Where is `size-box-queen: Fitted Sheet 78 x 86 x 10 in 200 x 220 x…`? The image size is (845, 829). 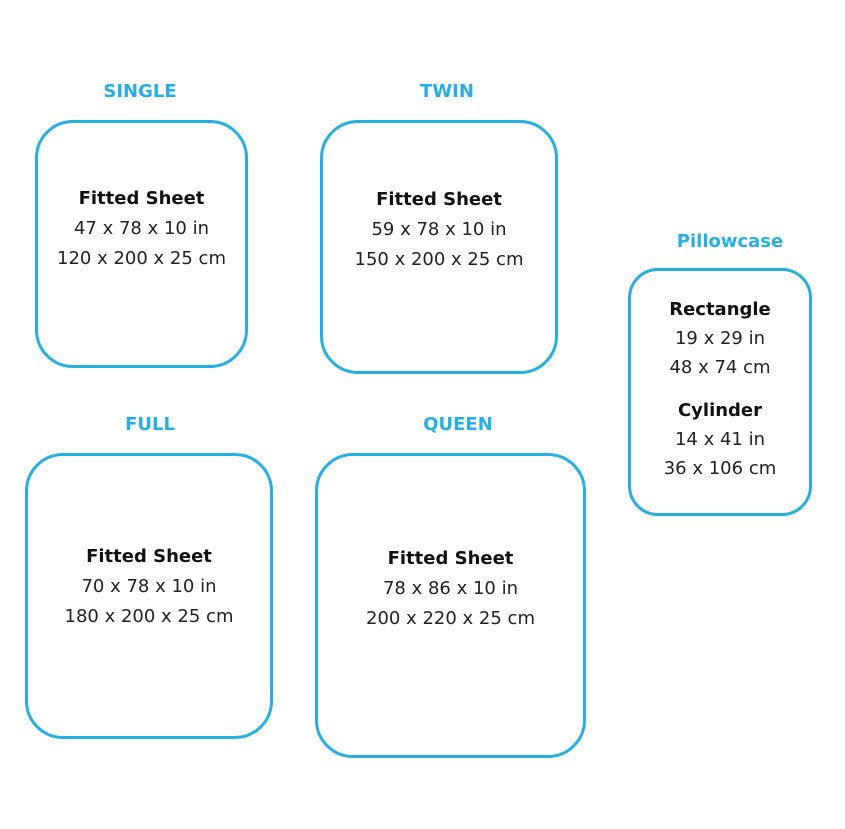 size-box-queen: Fitted Sheet 78 x 86 x 10 in 200 x 220 x… is located at coordinates (450, 605).